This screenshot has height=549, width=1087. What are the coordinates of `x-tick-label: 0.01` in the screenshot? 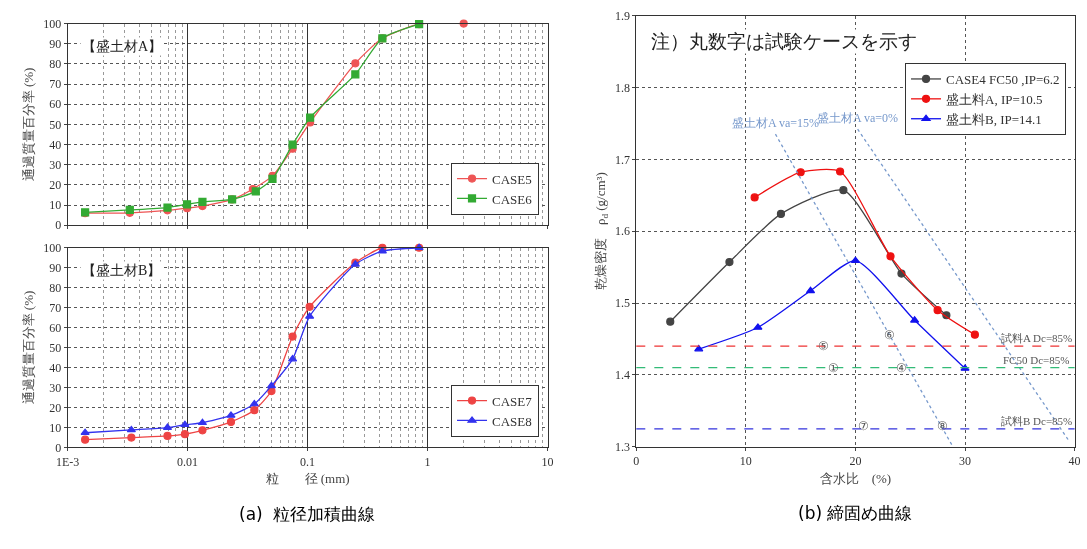 It's located at (188, 461).